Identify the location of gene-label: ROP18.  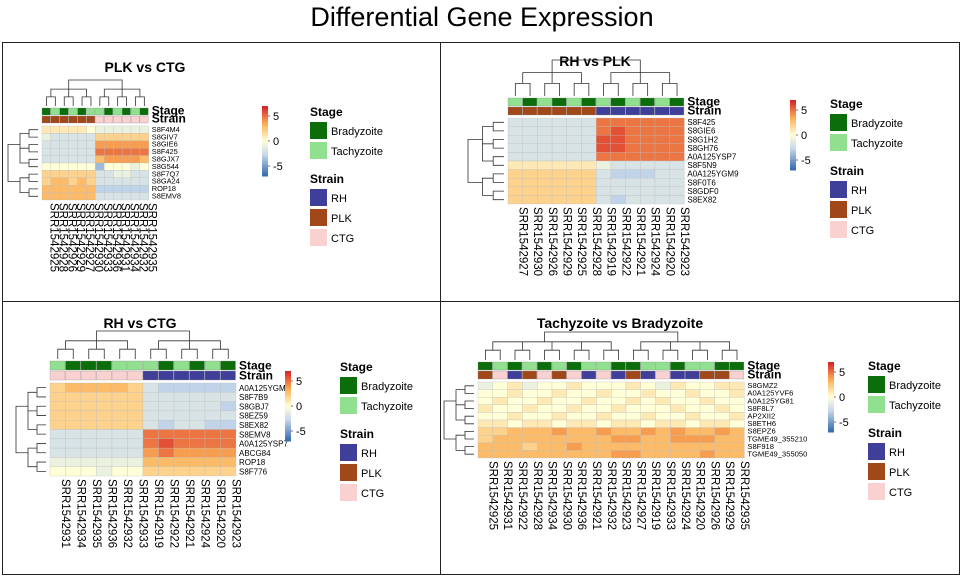
(164, 188).